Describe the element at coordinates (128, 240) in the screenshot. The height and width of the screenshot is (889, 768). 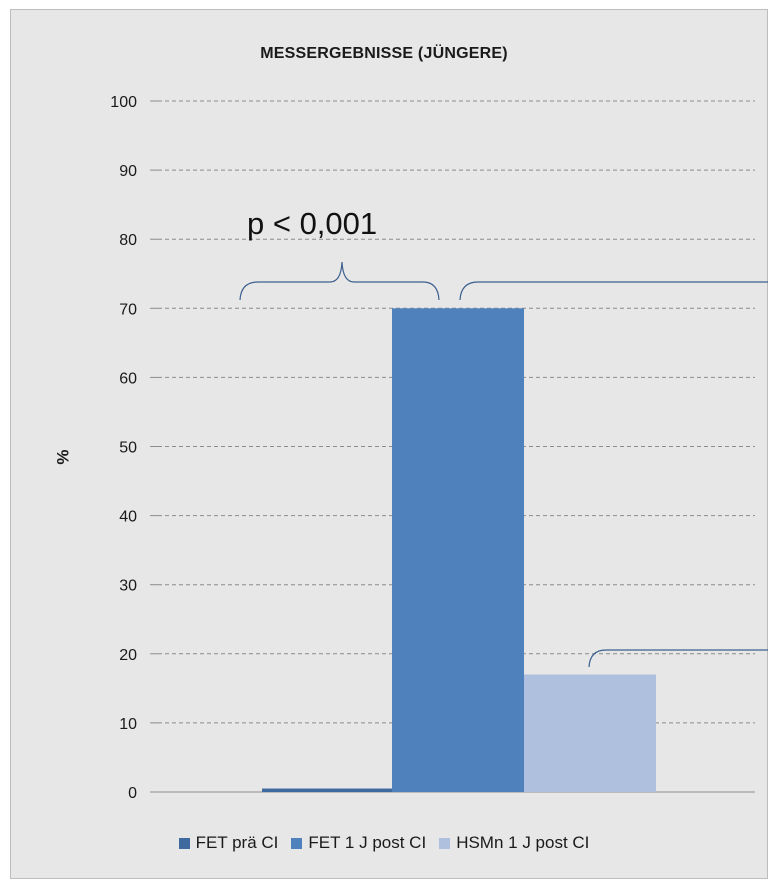
I see `y-tick-label-80: 80` at that location.